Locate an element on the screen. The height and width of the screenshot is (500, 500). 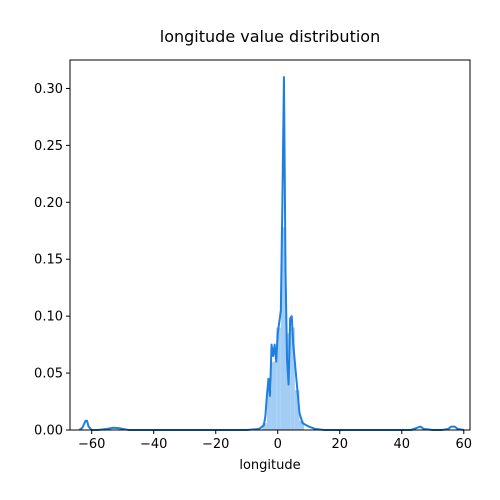
y-axis: 0.00 0.05 0.10 0.15 0.20 0.25 0.30 is located at coordinates (52, 260).